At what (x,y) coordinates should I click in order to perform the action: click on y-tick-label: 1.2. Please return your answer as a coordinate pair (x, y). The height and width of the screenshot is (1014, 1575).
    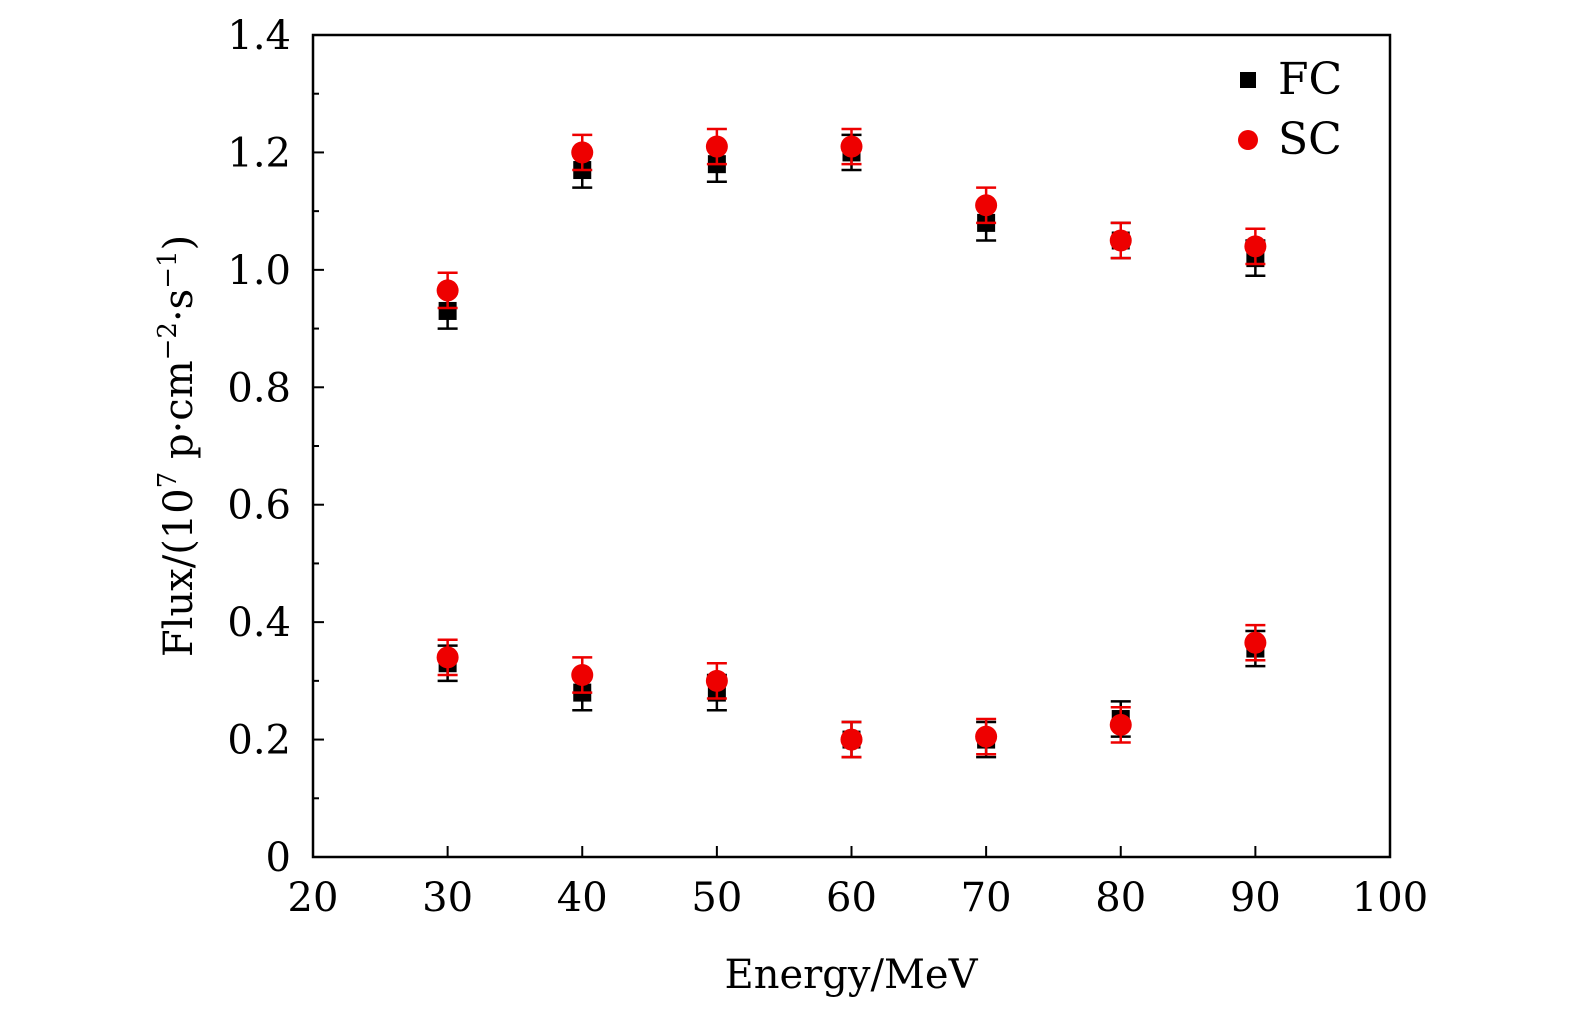
    Looking at the image, I should click on (259, 153).